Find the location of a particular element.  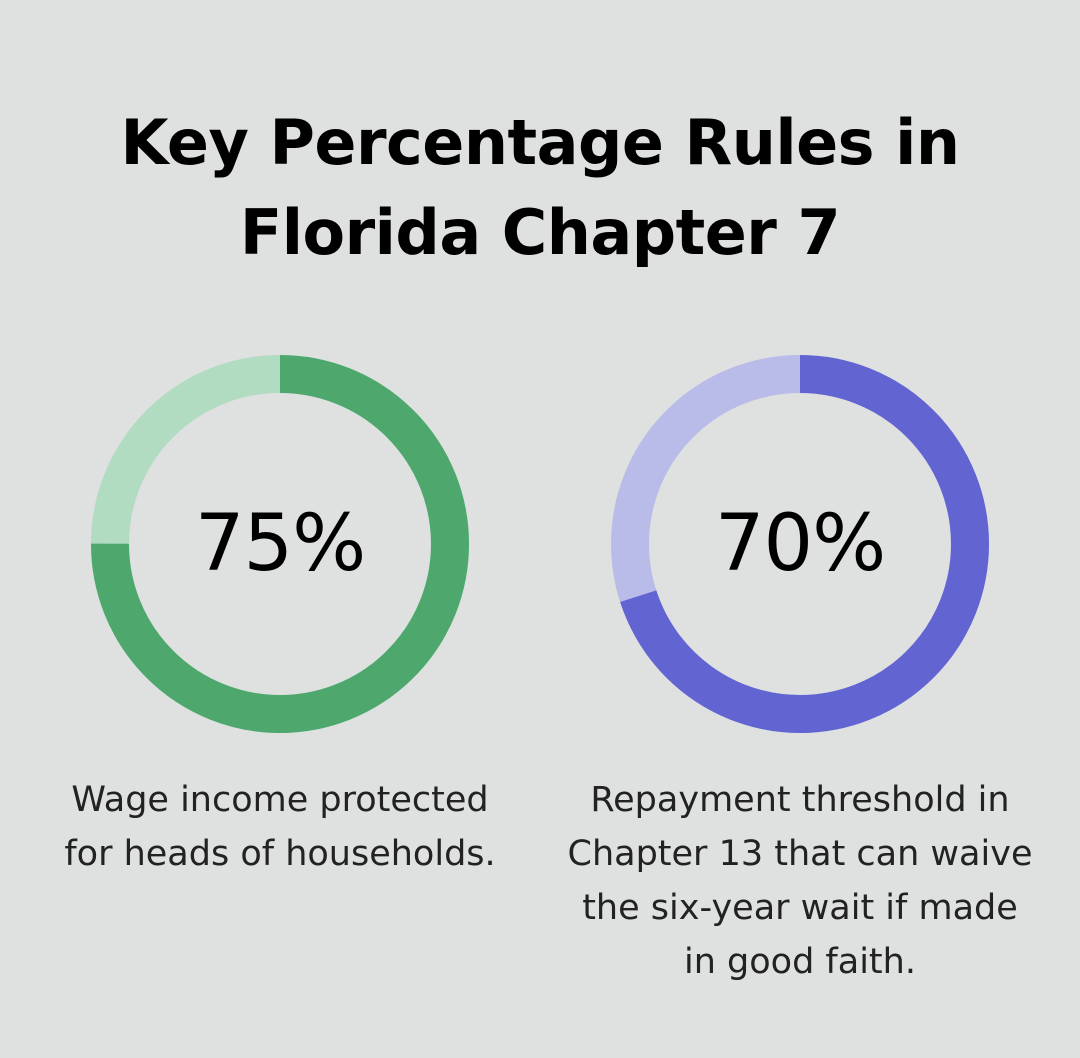

donut-value-label-2: 70% is located at coordinates (800, 544).